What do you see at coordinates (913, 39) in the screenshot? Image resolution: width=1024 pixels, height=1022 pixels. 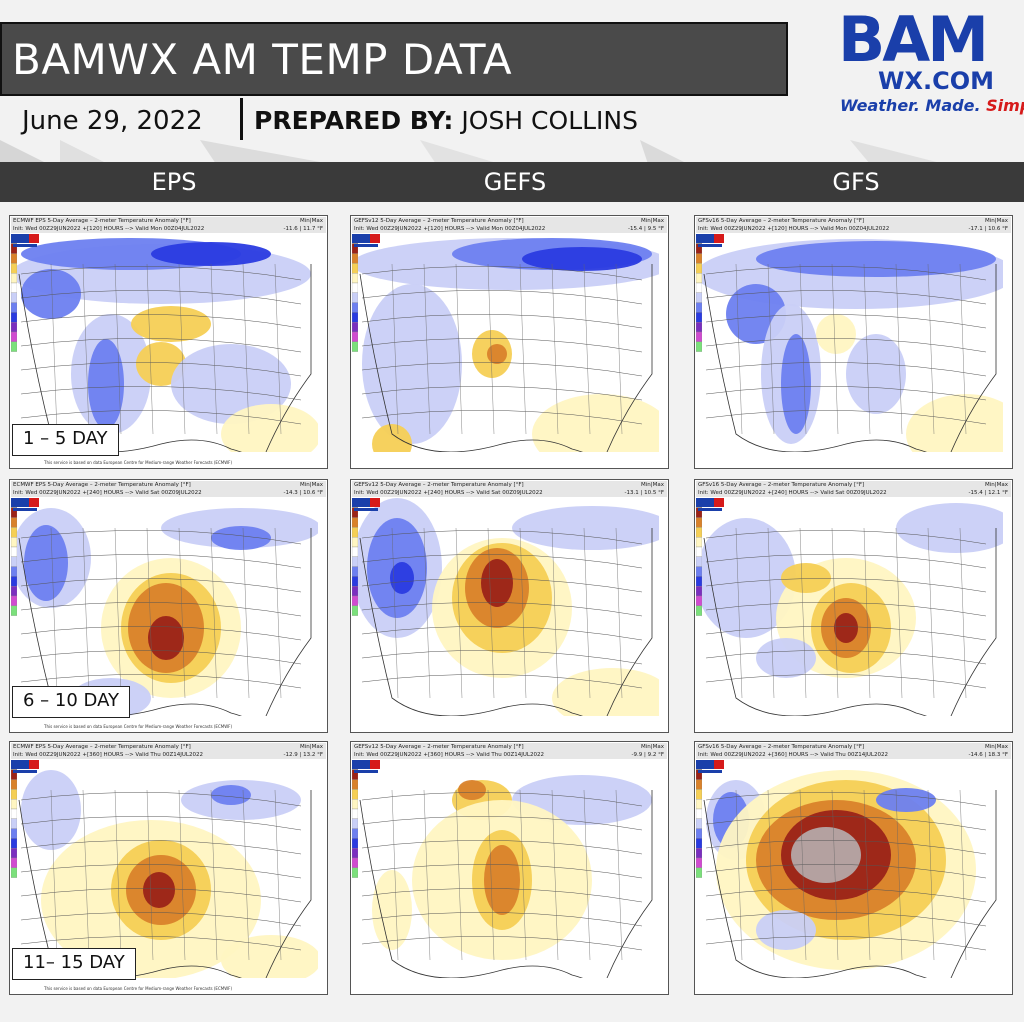 I see `logo-bam-text: BAM` at bounding box center [913, 39].